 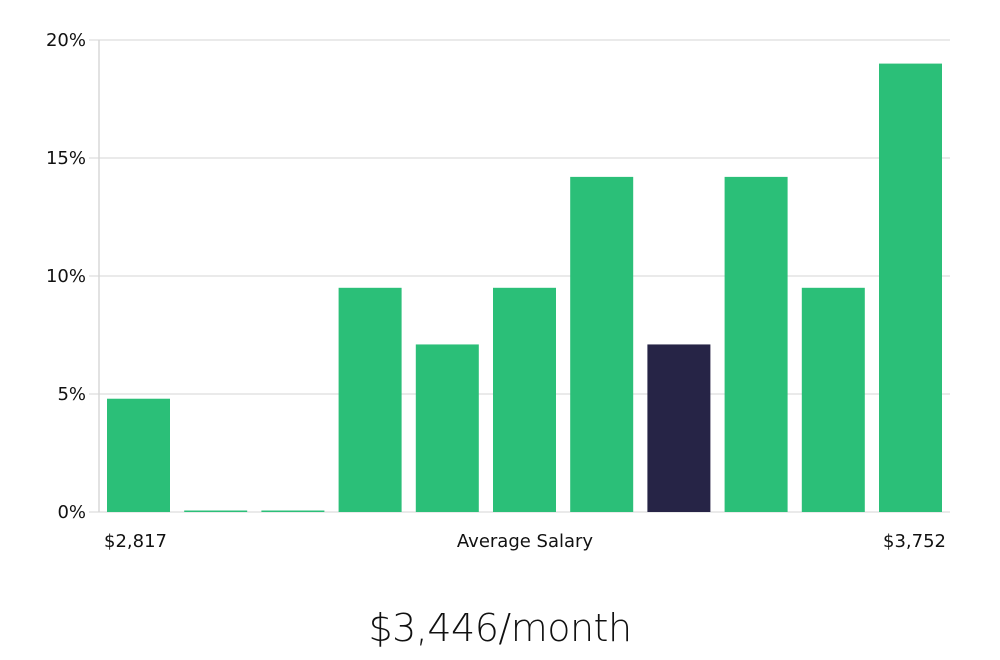 I want to click on y-tick-label: 10%, so click(x=66, y=276).